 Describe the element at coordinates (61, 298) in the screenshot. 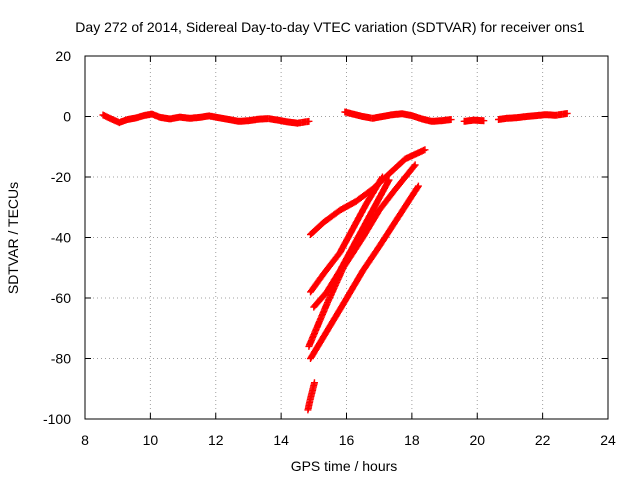

I see `y-tick-label: -60` at that location.